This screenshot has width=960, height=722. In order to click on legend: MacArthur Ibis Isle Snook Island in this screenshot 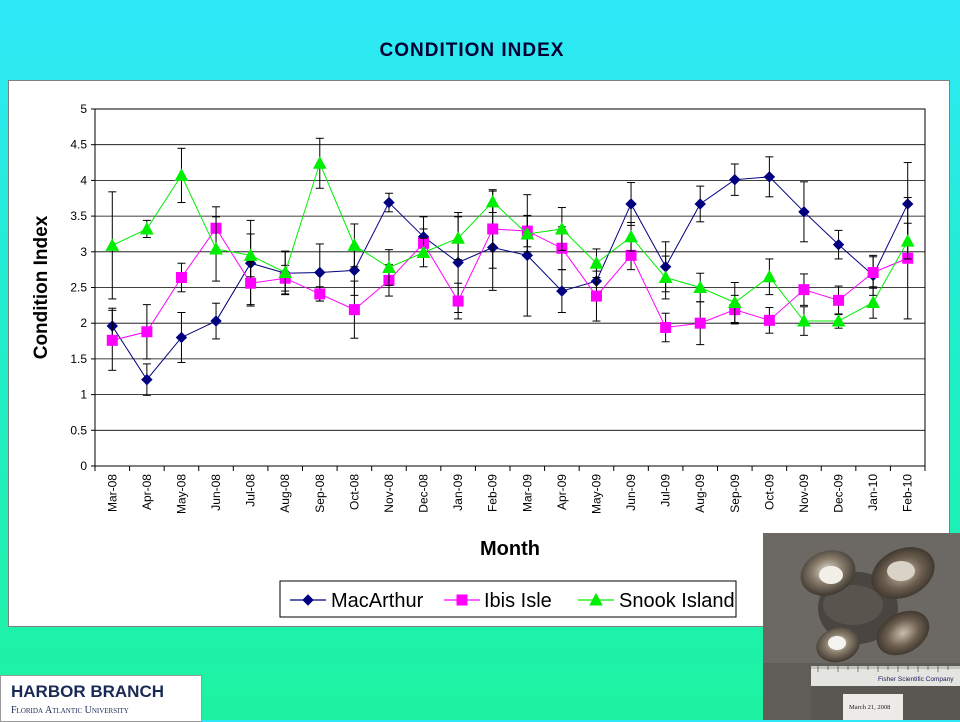, I will do `click(508, 599)`.